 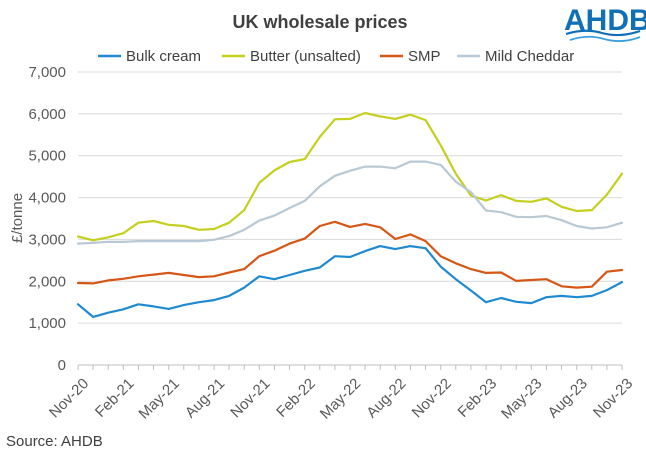 I want to click on x-tick-label: May-23, so click(x=521, y=398).